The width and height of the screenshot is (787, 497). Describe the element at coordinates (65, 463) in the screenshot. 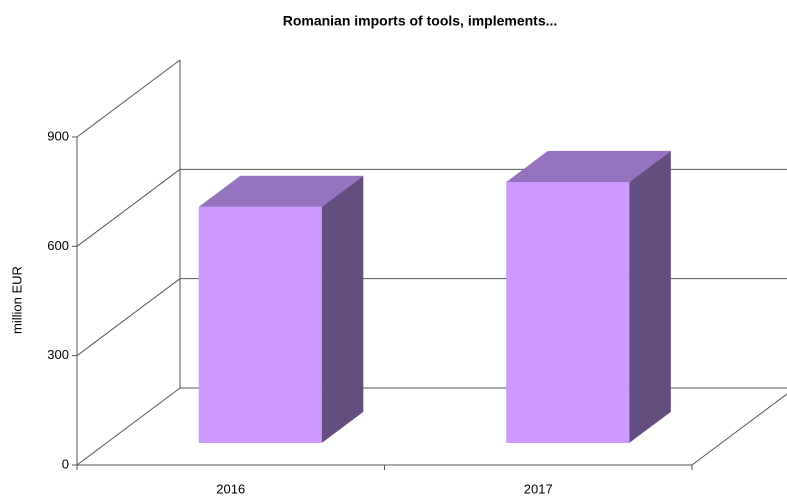

I see `y-tick-label: 0` at that location.